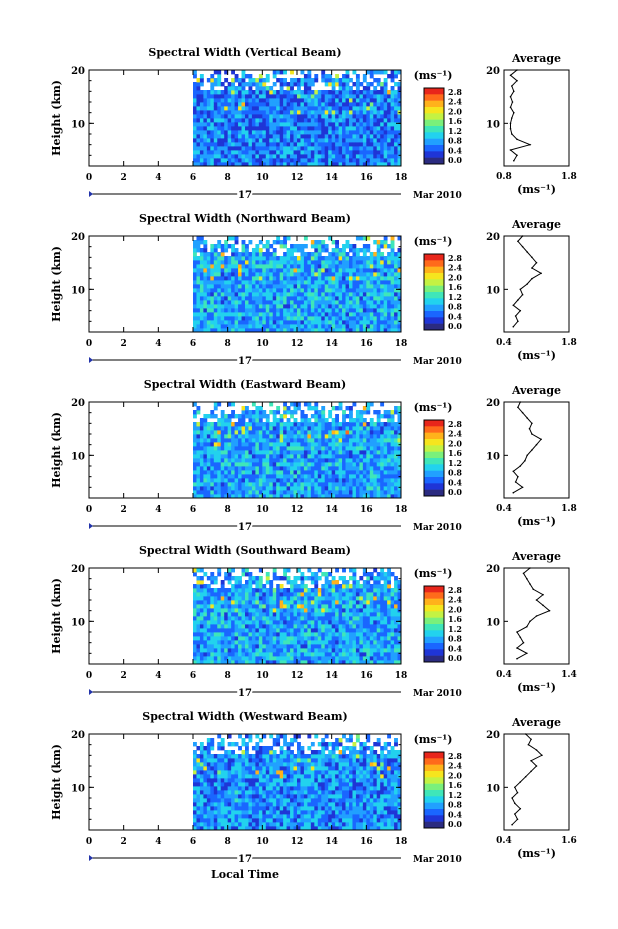 Image resolution: width=618 pixels, height=929 pixels. I want to click on colorbar-tick-label: 0.4, so click(455, 316).